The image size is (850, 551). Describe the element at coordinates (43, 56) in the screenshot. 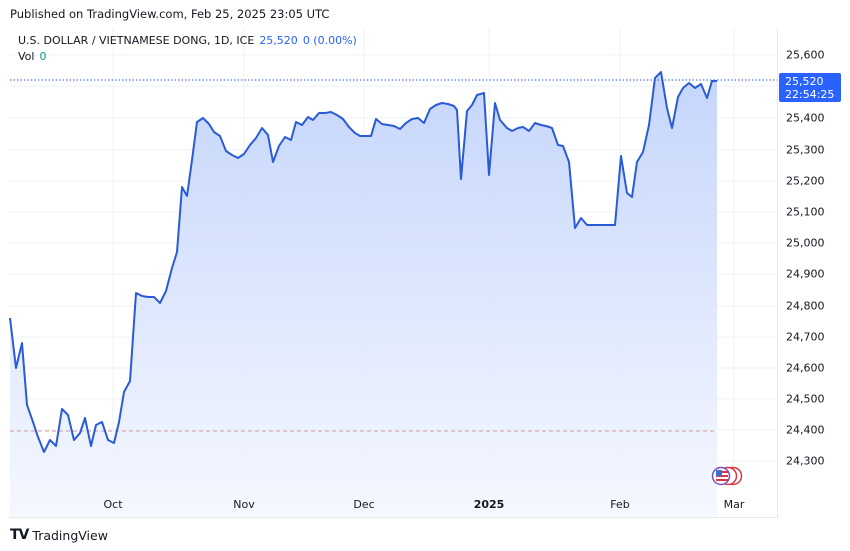

I see `volume-value: 0` at that location.